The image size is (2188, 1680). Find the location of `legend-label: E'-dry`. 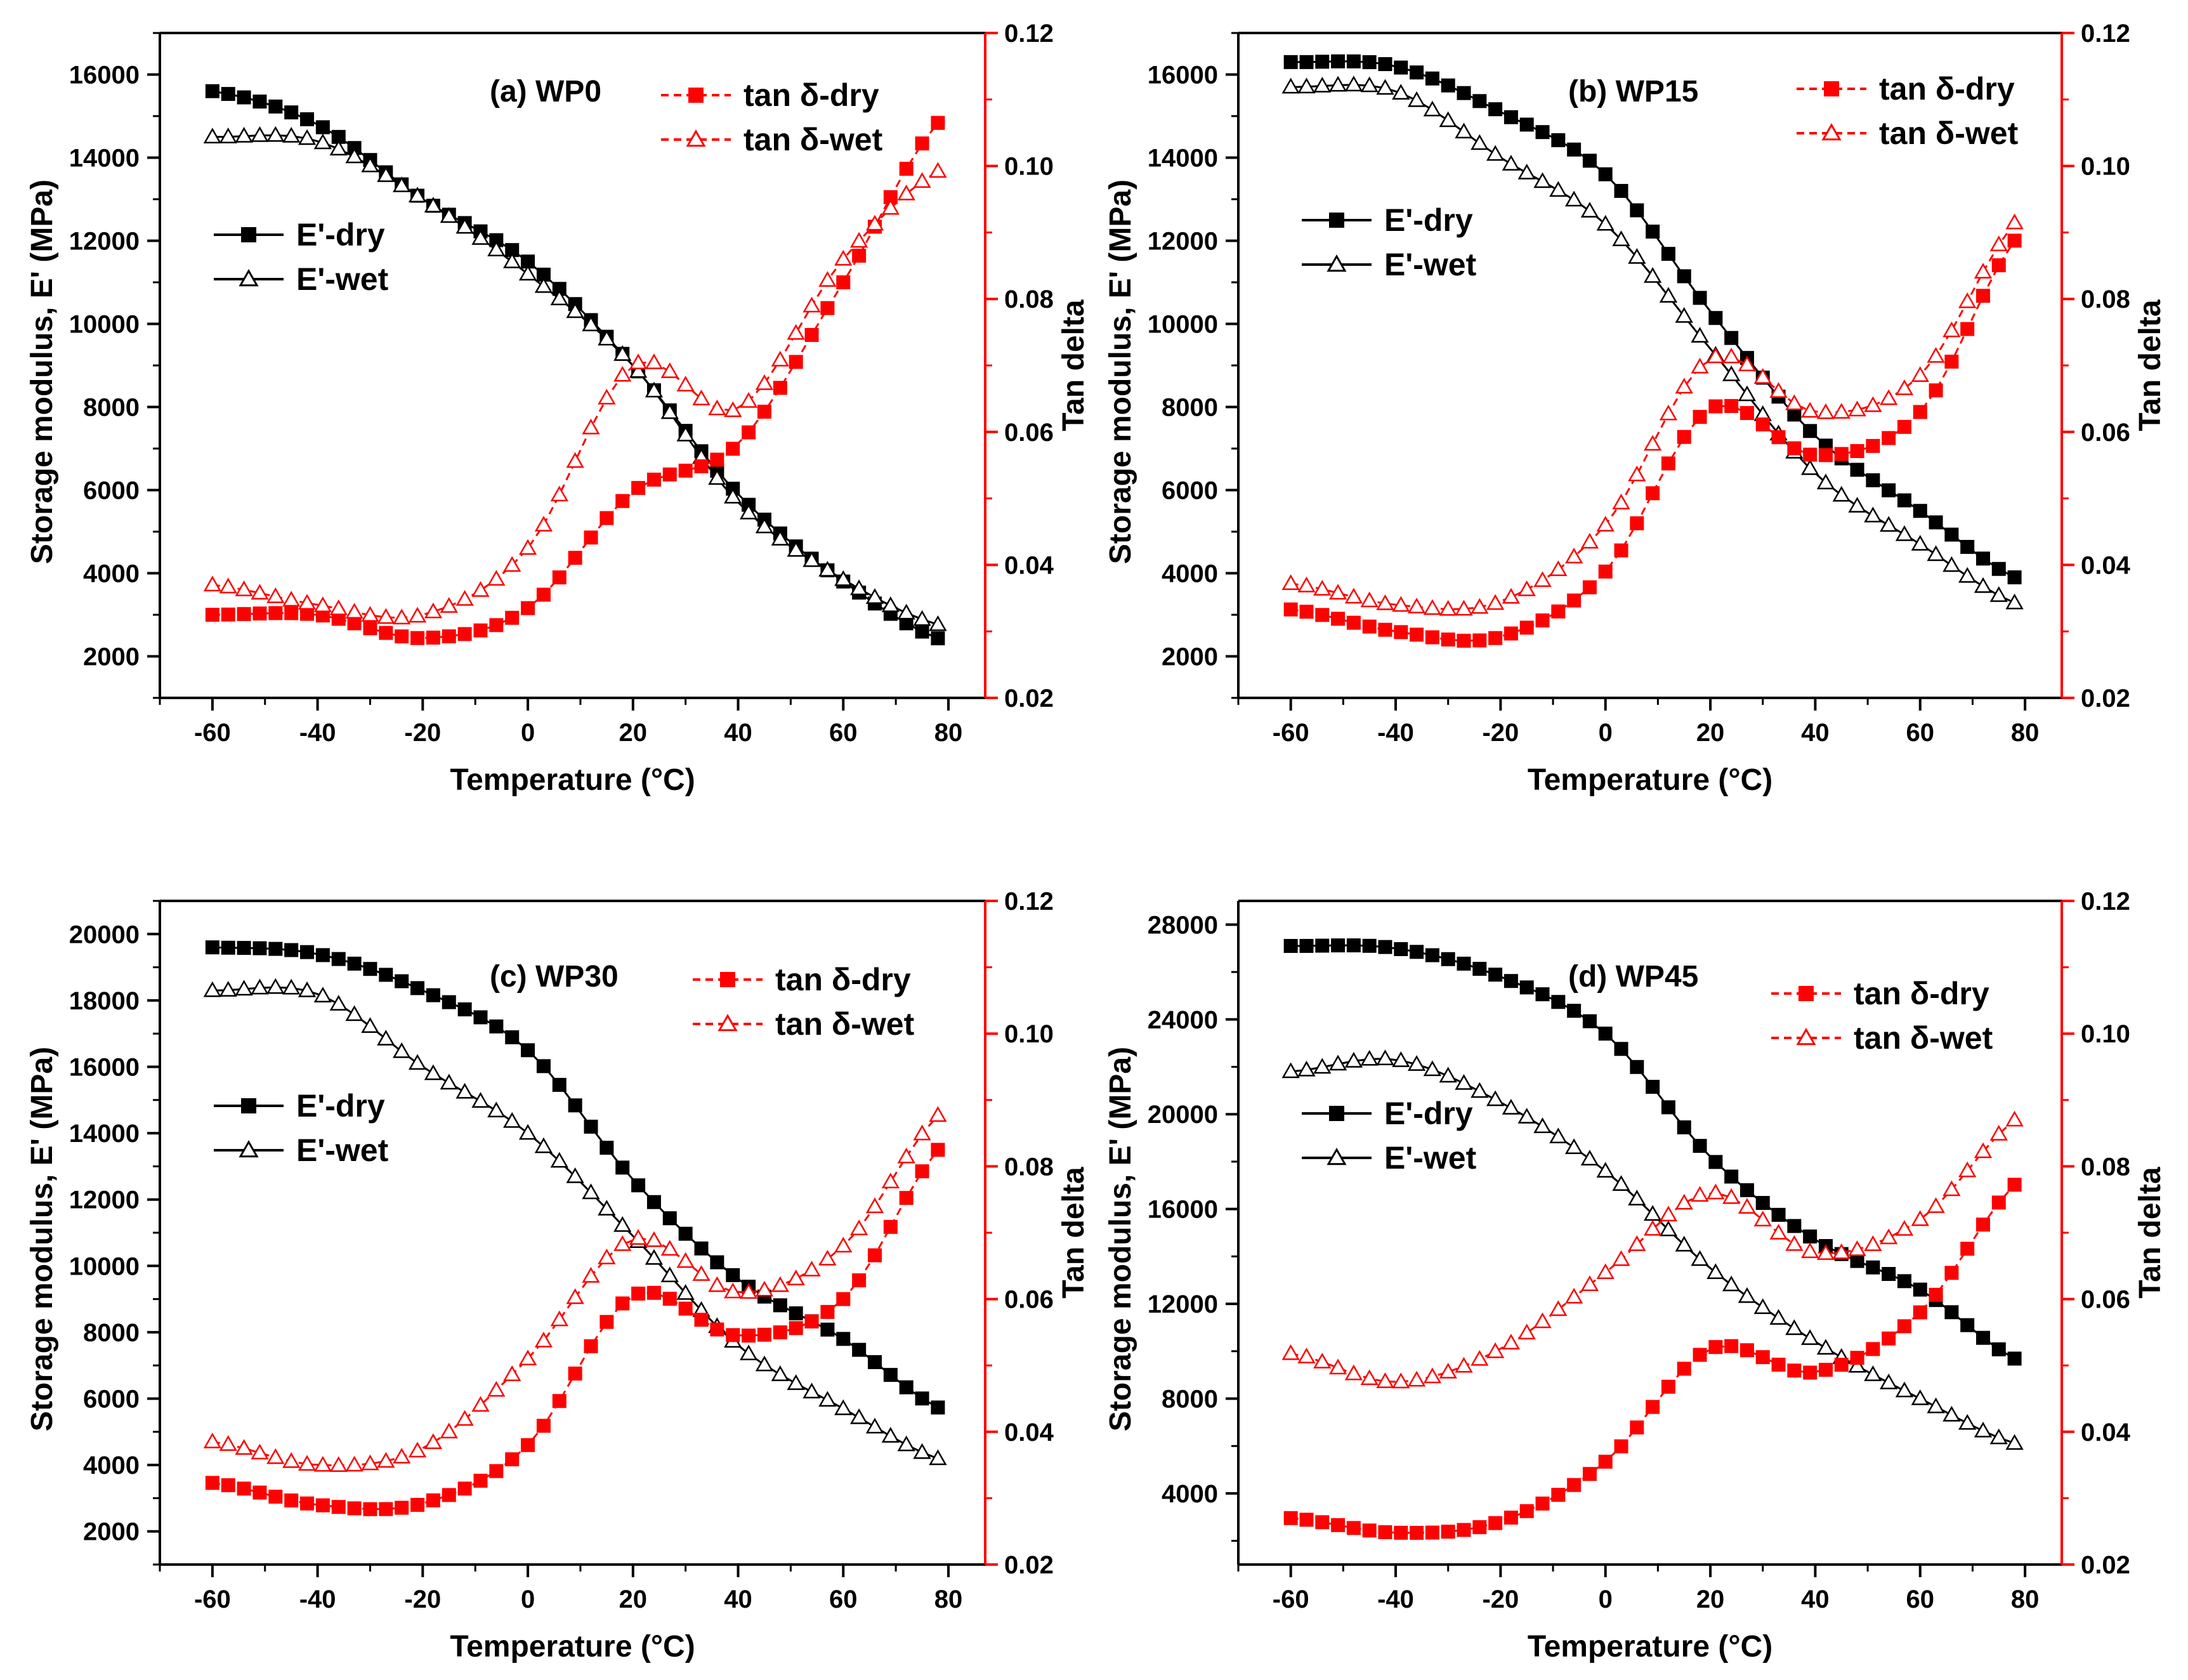

legend-label: E'-dry is located at coordinates (1429, 1113).